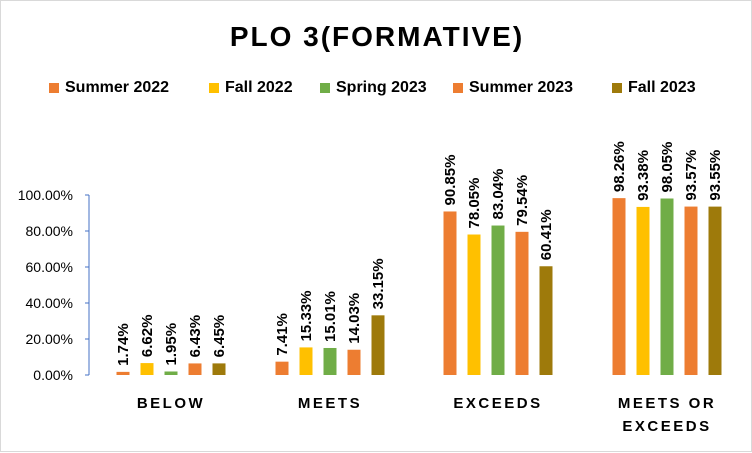  What do you see at coordinates (282, 334) in the screenshot?
I see `data-label: 7.41%` at bounding box center [282, 334].